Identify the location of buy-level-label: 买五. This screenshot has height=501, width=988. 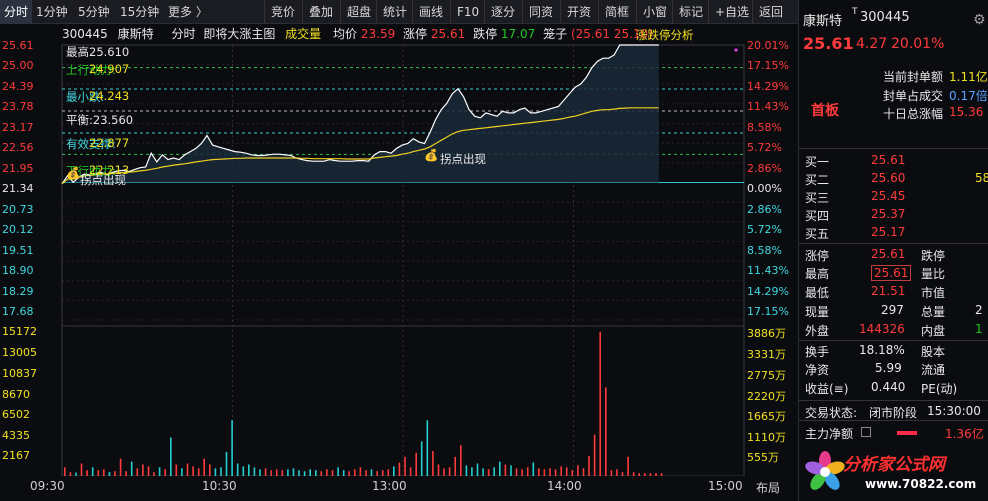
(817, 234).